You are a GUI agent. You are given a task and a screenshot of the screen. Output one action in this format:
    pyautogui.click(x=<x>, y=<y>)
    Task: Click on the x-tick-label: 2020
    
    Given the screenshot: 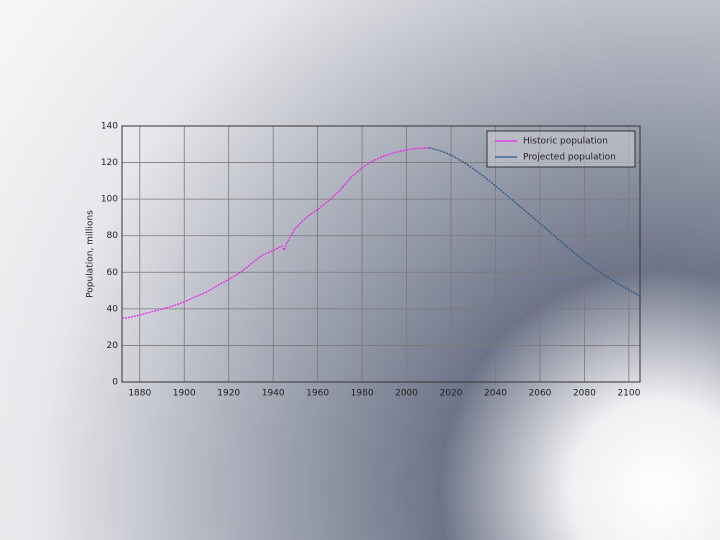 What is the action you would take?
    pyautogui.click(x=451, y=394)
    